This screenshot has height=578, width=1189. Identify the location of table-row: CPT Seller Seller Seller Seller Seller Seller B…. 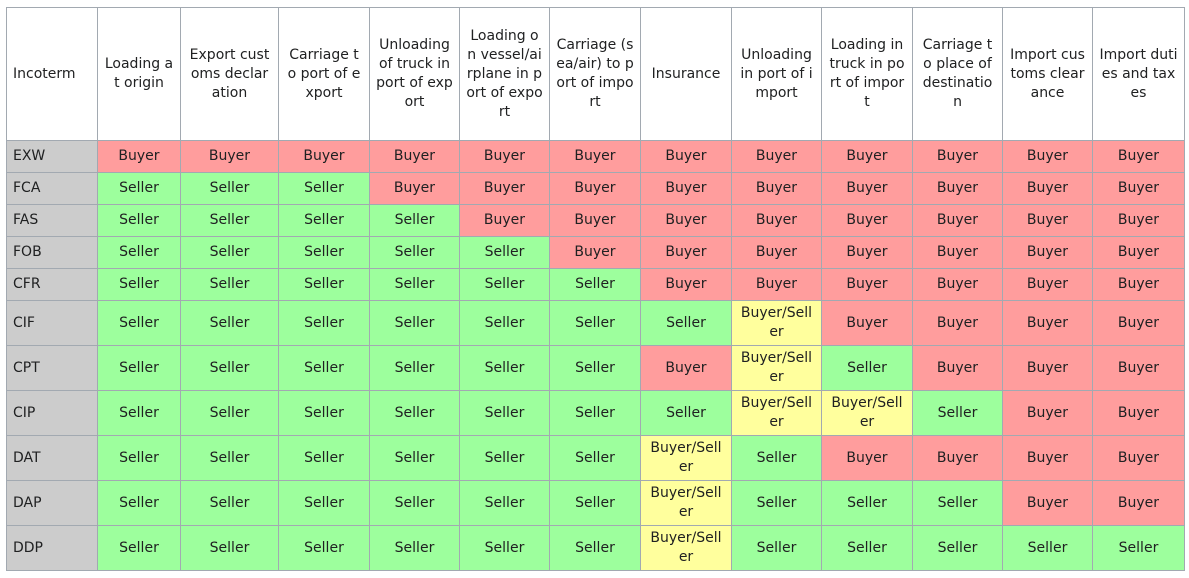
(595, 368).